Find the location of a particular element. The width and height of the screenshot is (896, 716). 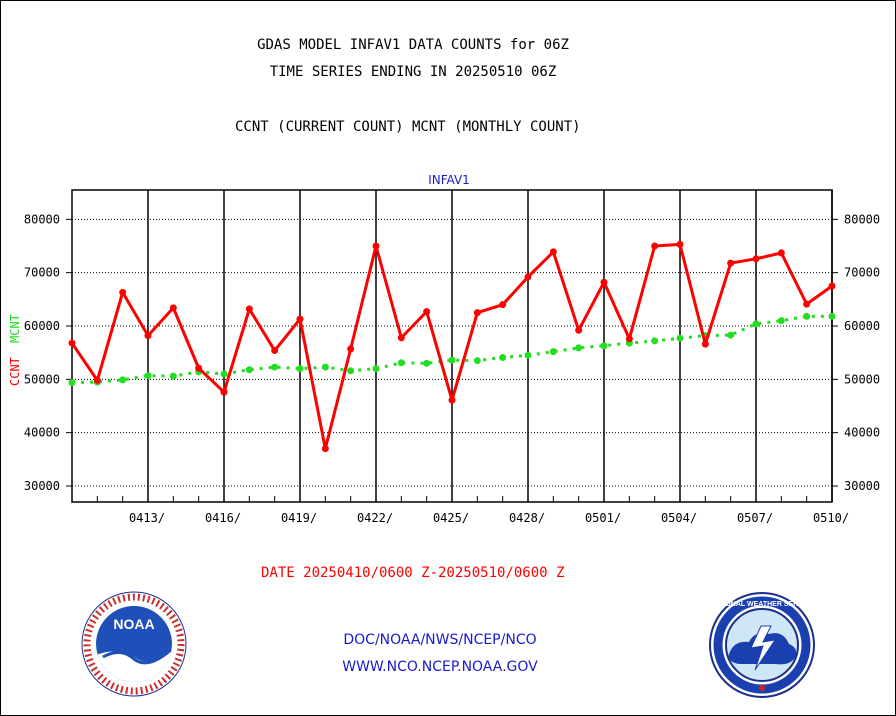

x-tick-label: 0504/ is located at coordinates (679, 518).